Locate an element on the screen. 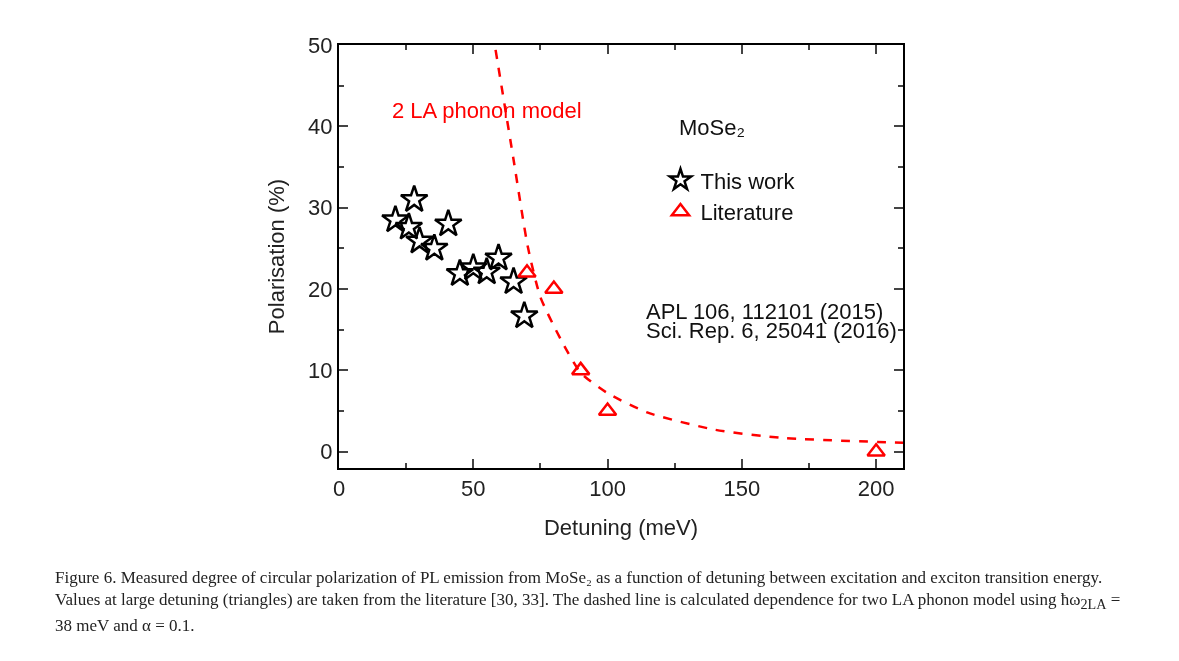  x-tick-label: 100 is located at coordinates (607, 489).